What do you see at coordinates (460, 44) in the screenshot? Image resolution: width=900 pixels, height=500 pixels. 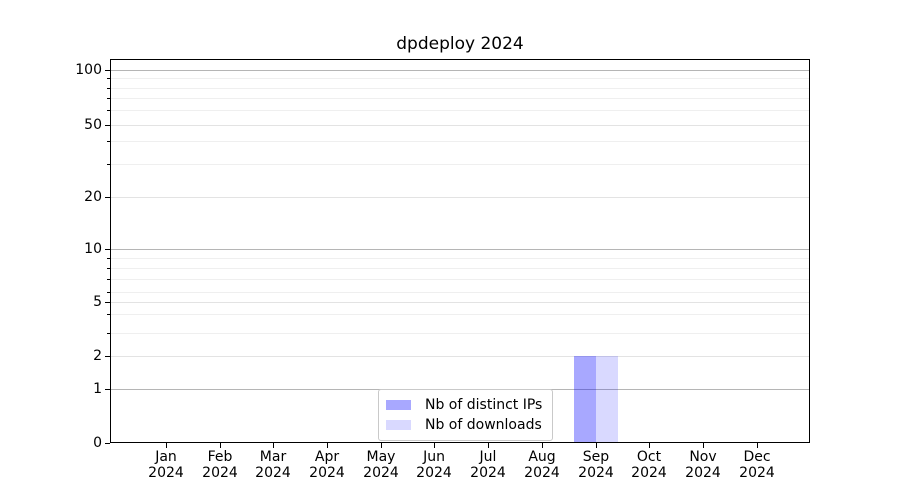 I see `chart-title: dpdeploy 2024` at bounding box center [460, 44].